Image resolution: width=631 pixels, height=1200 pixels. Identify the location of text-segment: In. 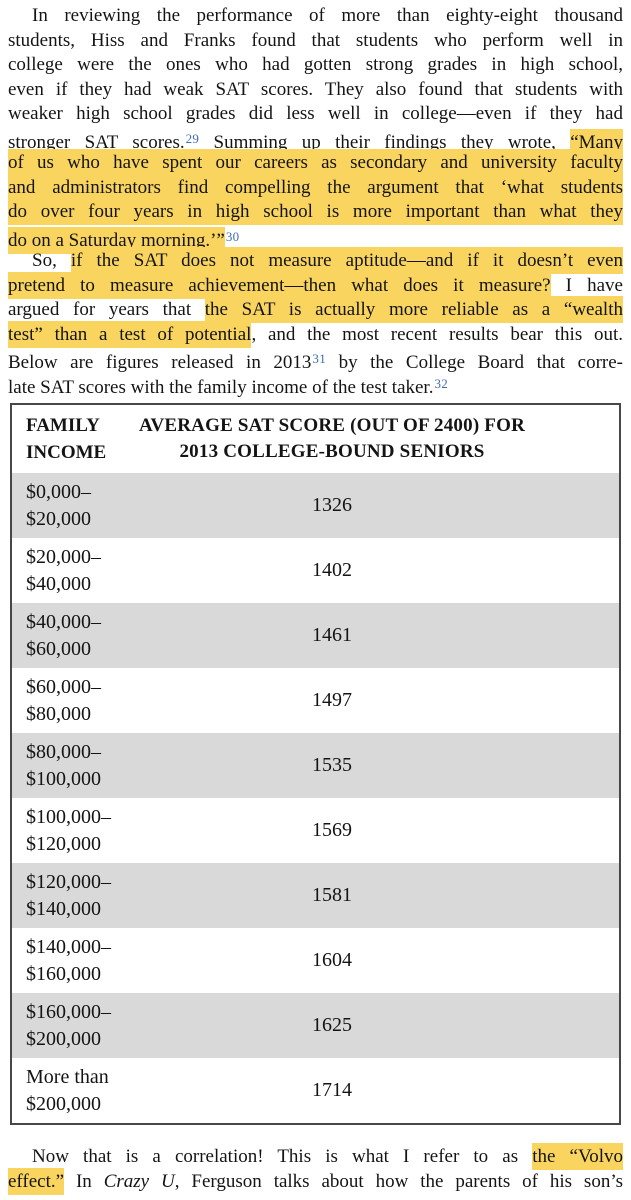
(84, 1181).